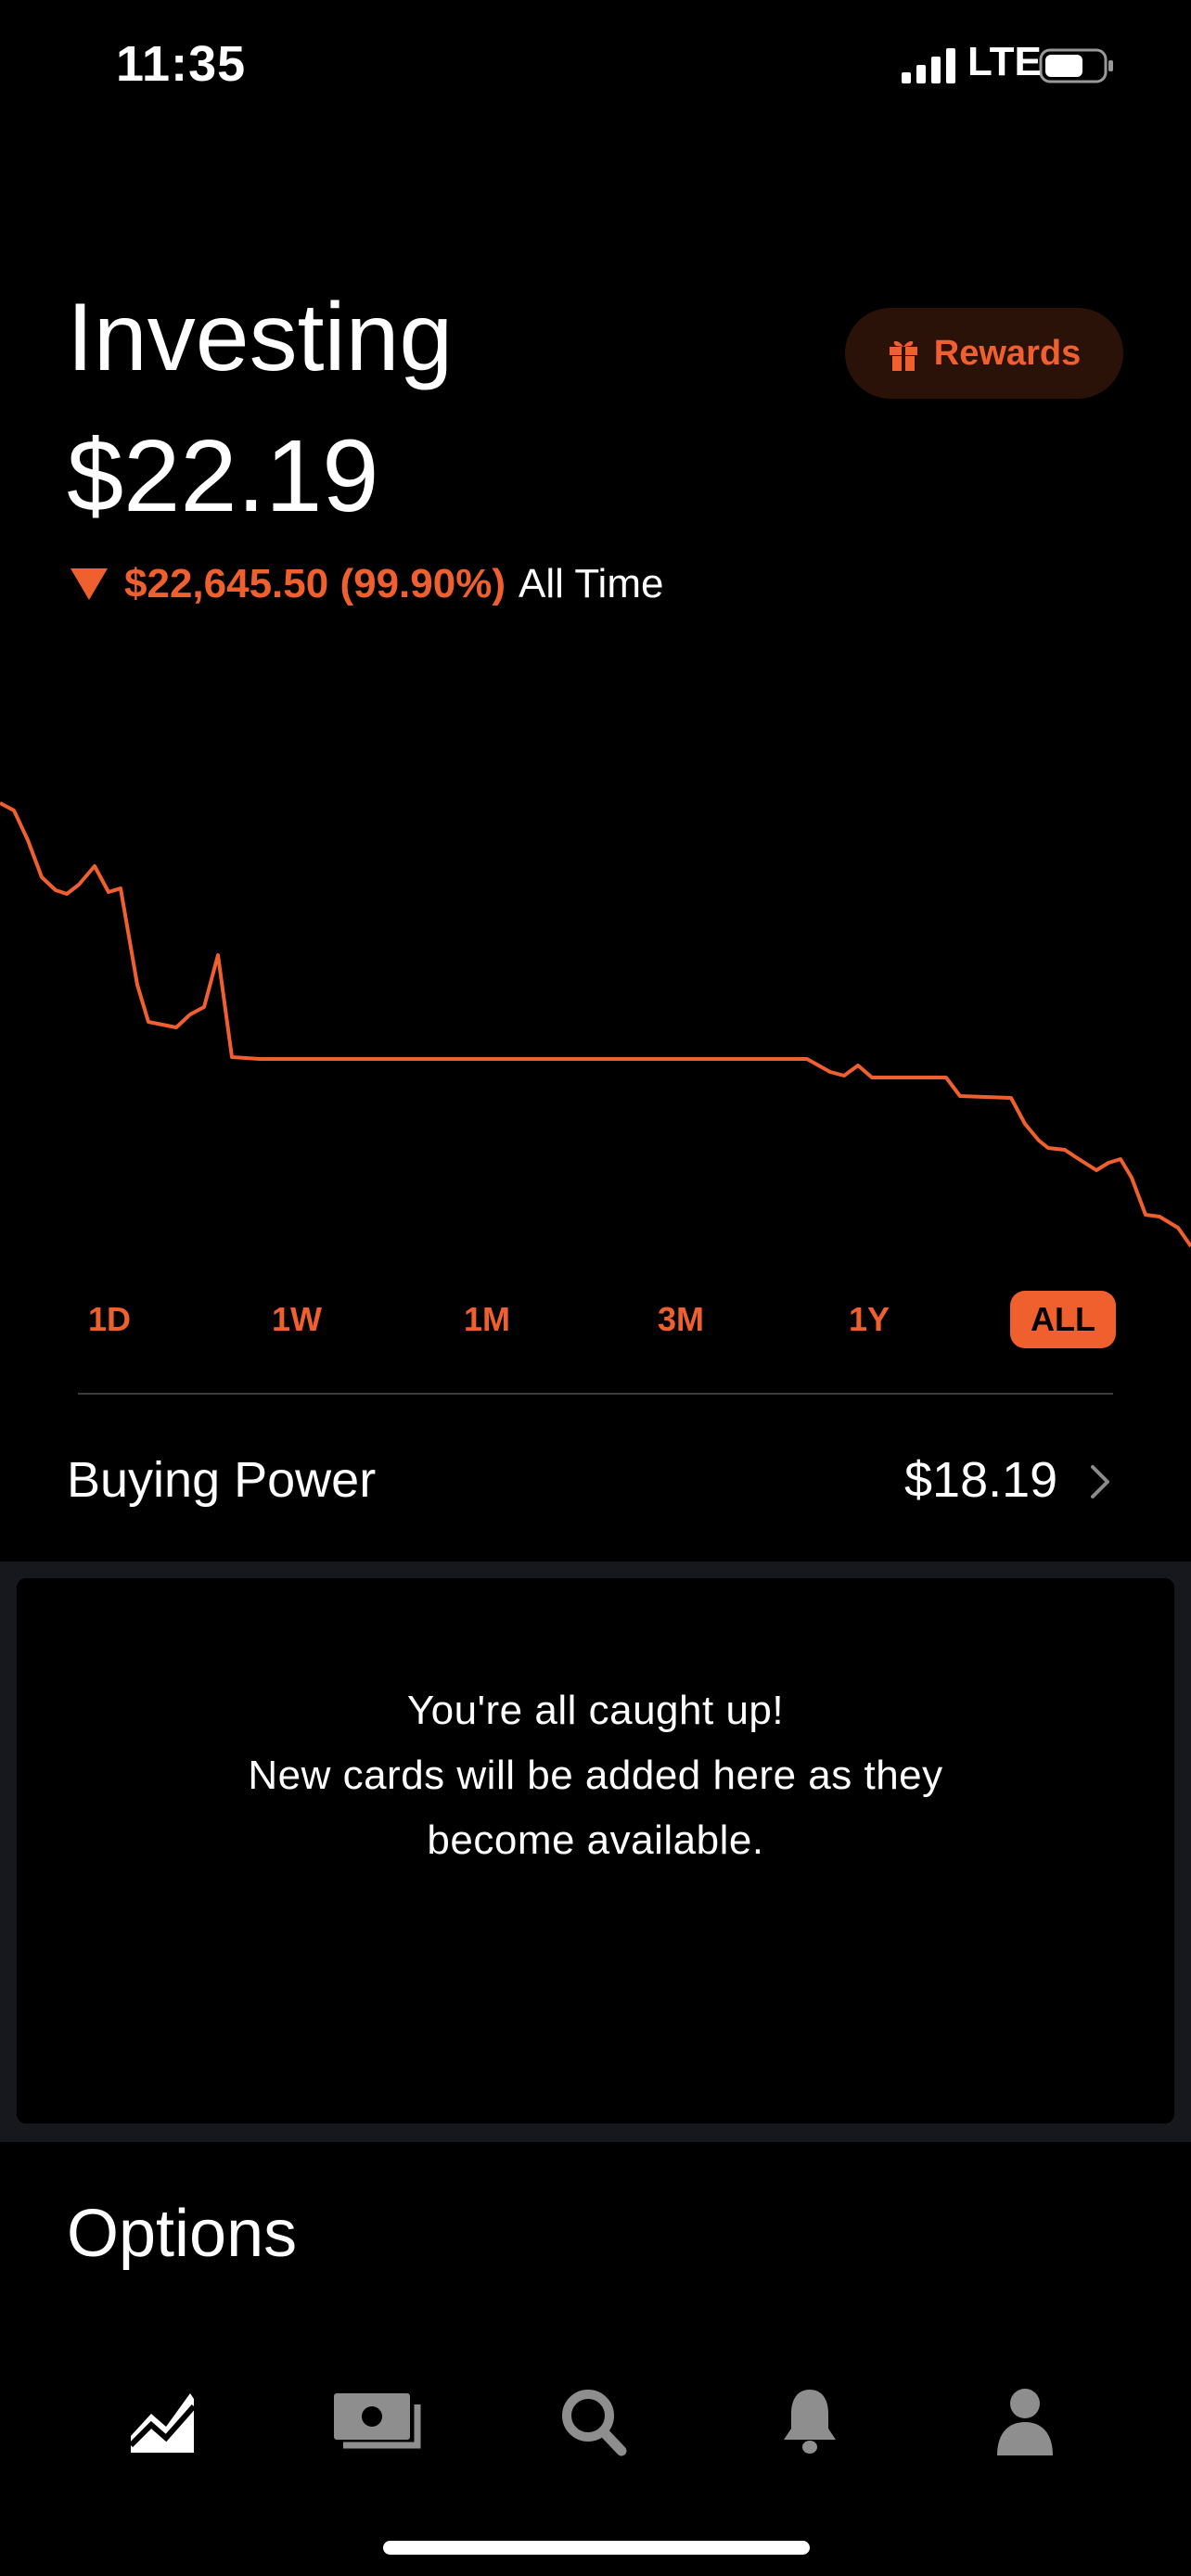  I want to click on cash-icon, so click(377, 2421).